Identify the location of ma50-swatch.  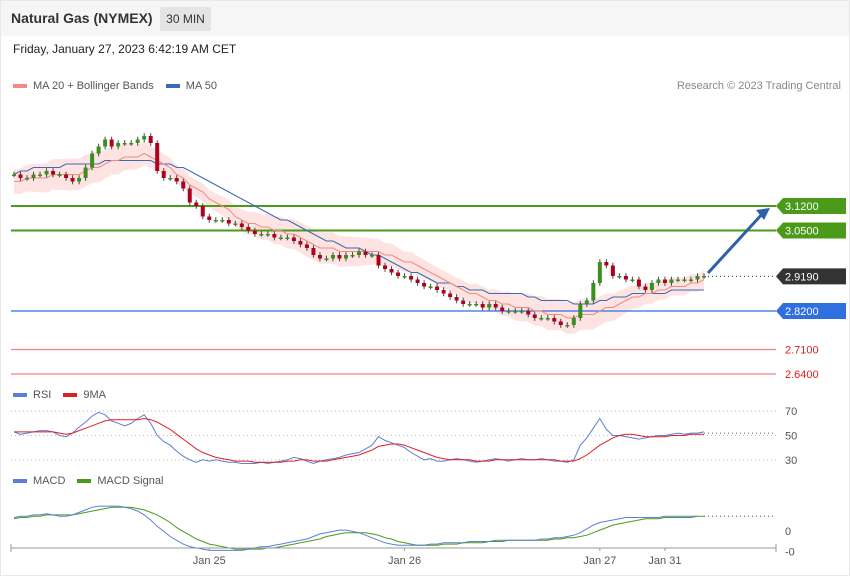
(172, 86).